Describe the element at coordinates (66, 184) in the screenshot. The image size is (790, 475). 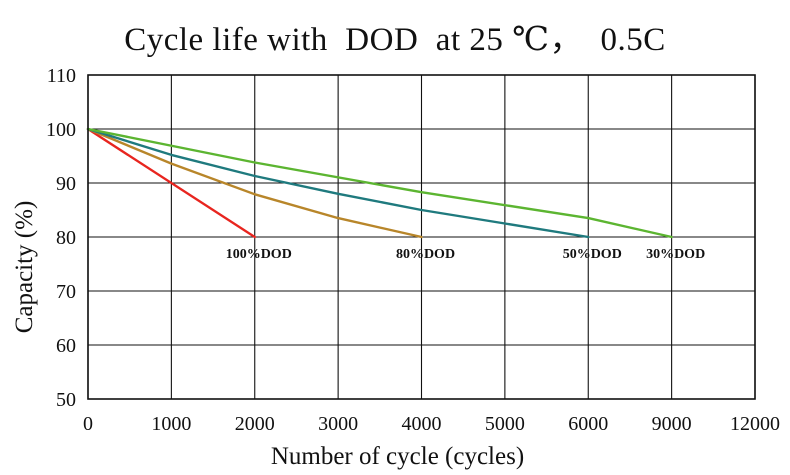
I see `y-tick-label: 90` at that location.